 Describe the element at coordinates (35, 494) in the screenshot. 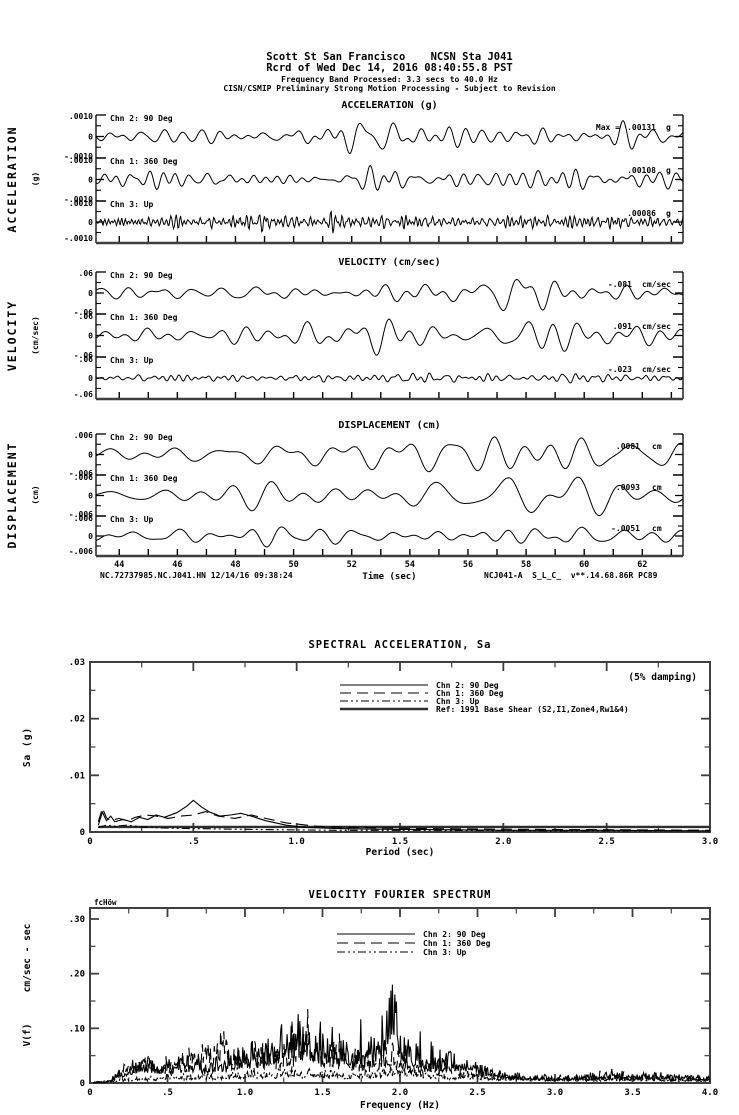

I see `displacement-side-units: (cm)` at that location.